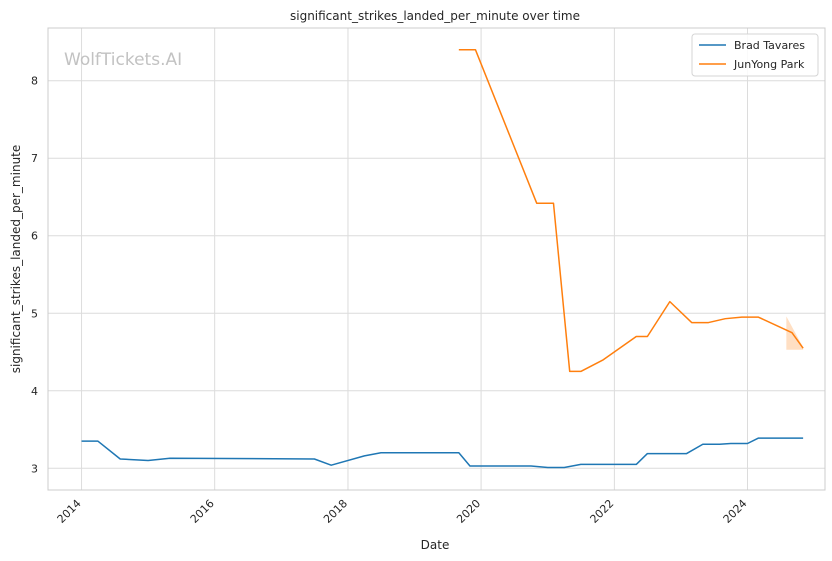  I want to click on series-line-brad-tavares, so click(442, 453).